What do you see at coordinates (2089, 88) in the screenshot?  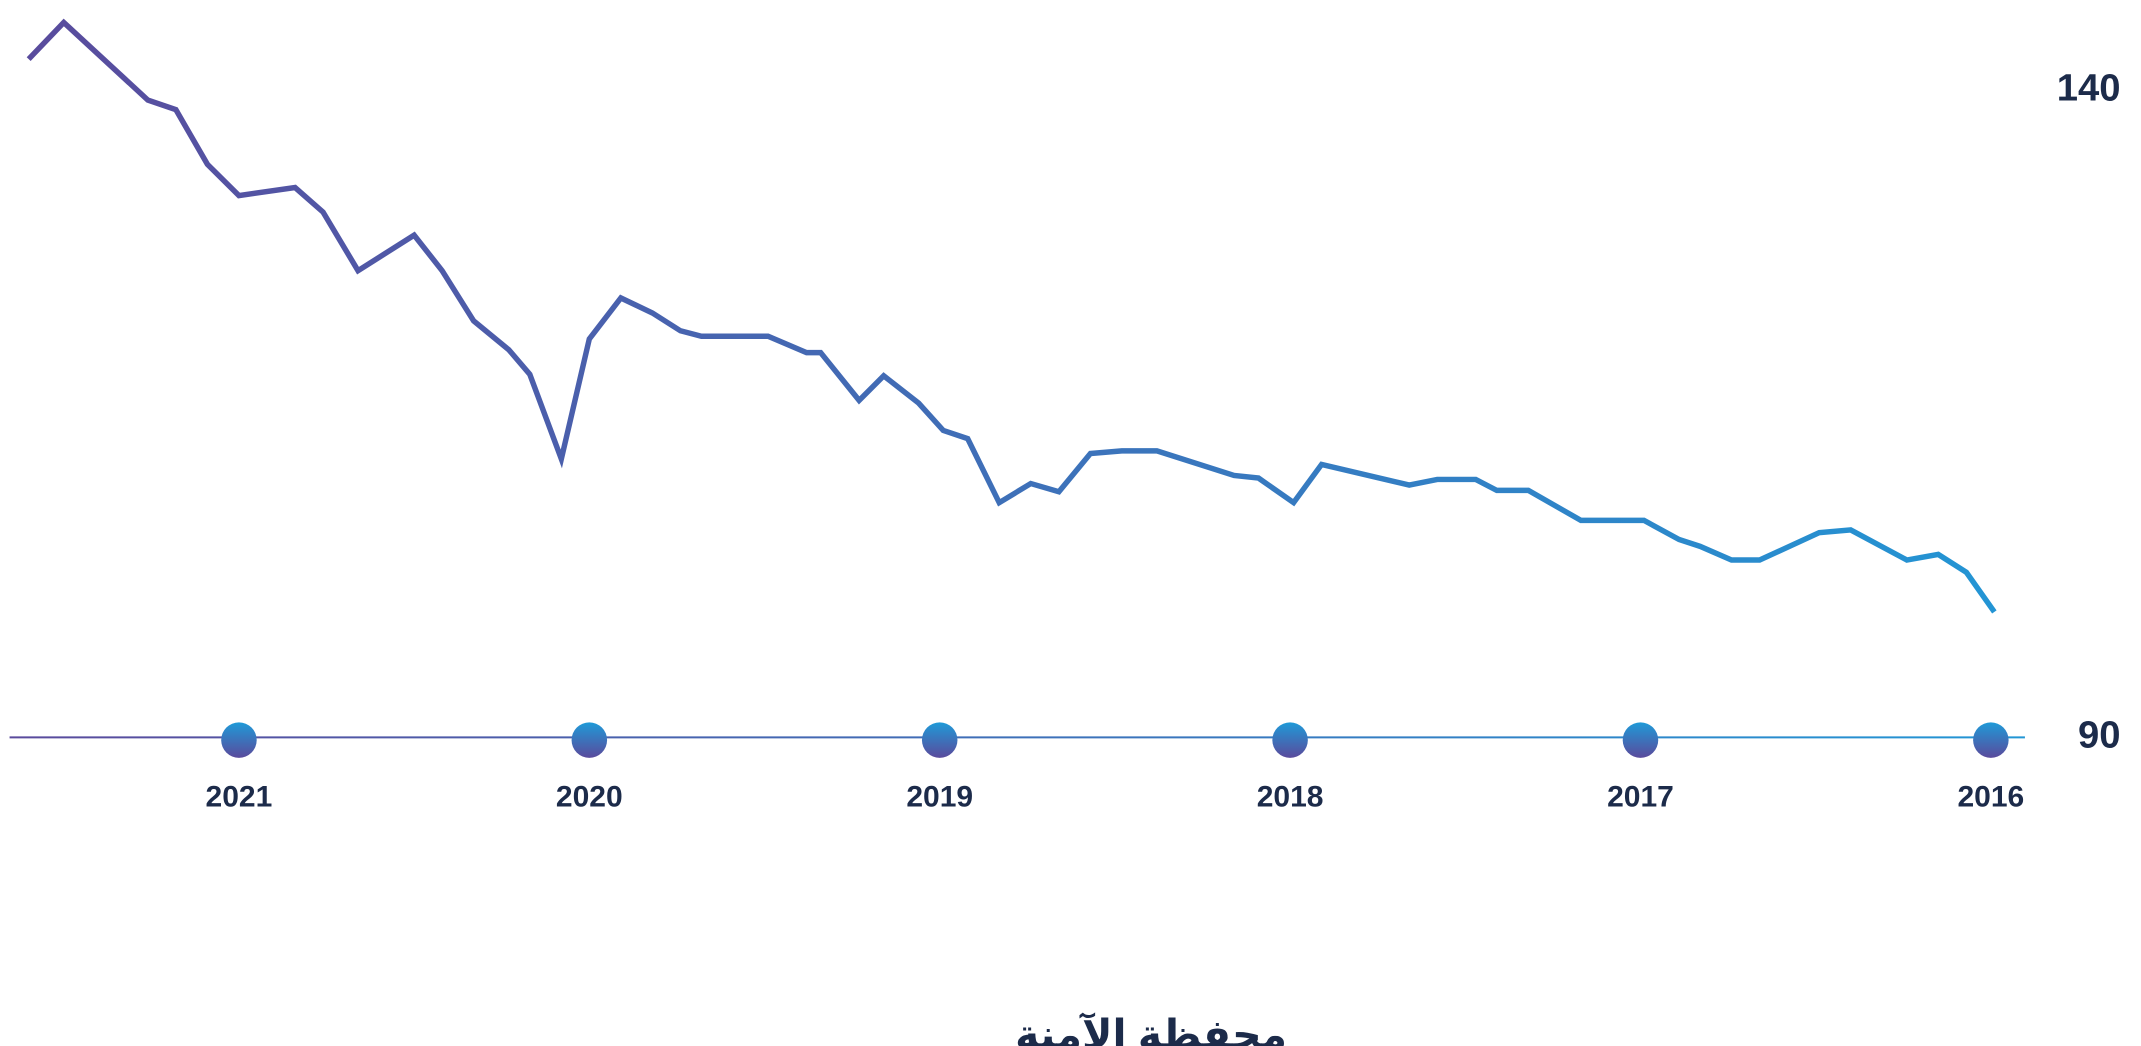 I see `y-tick-label: 140` at bounding box center [2089, 88].